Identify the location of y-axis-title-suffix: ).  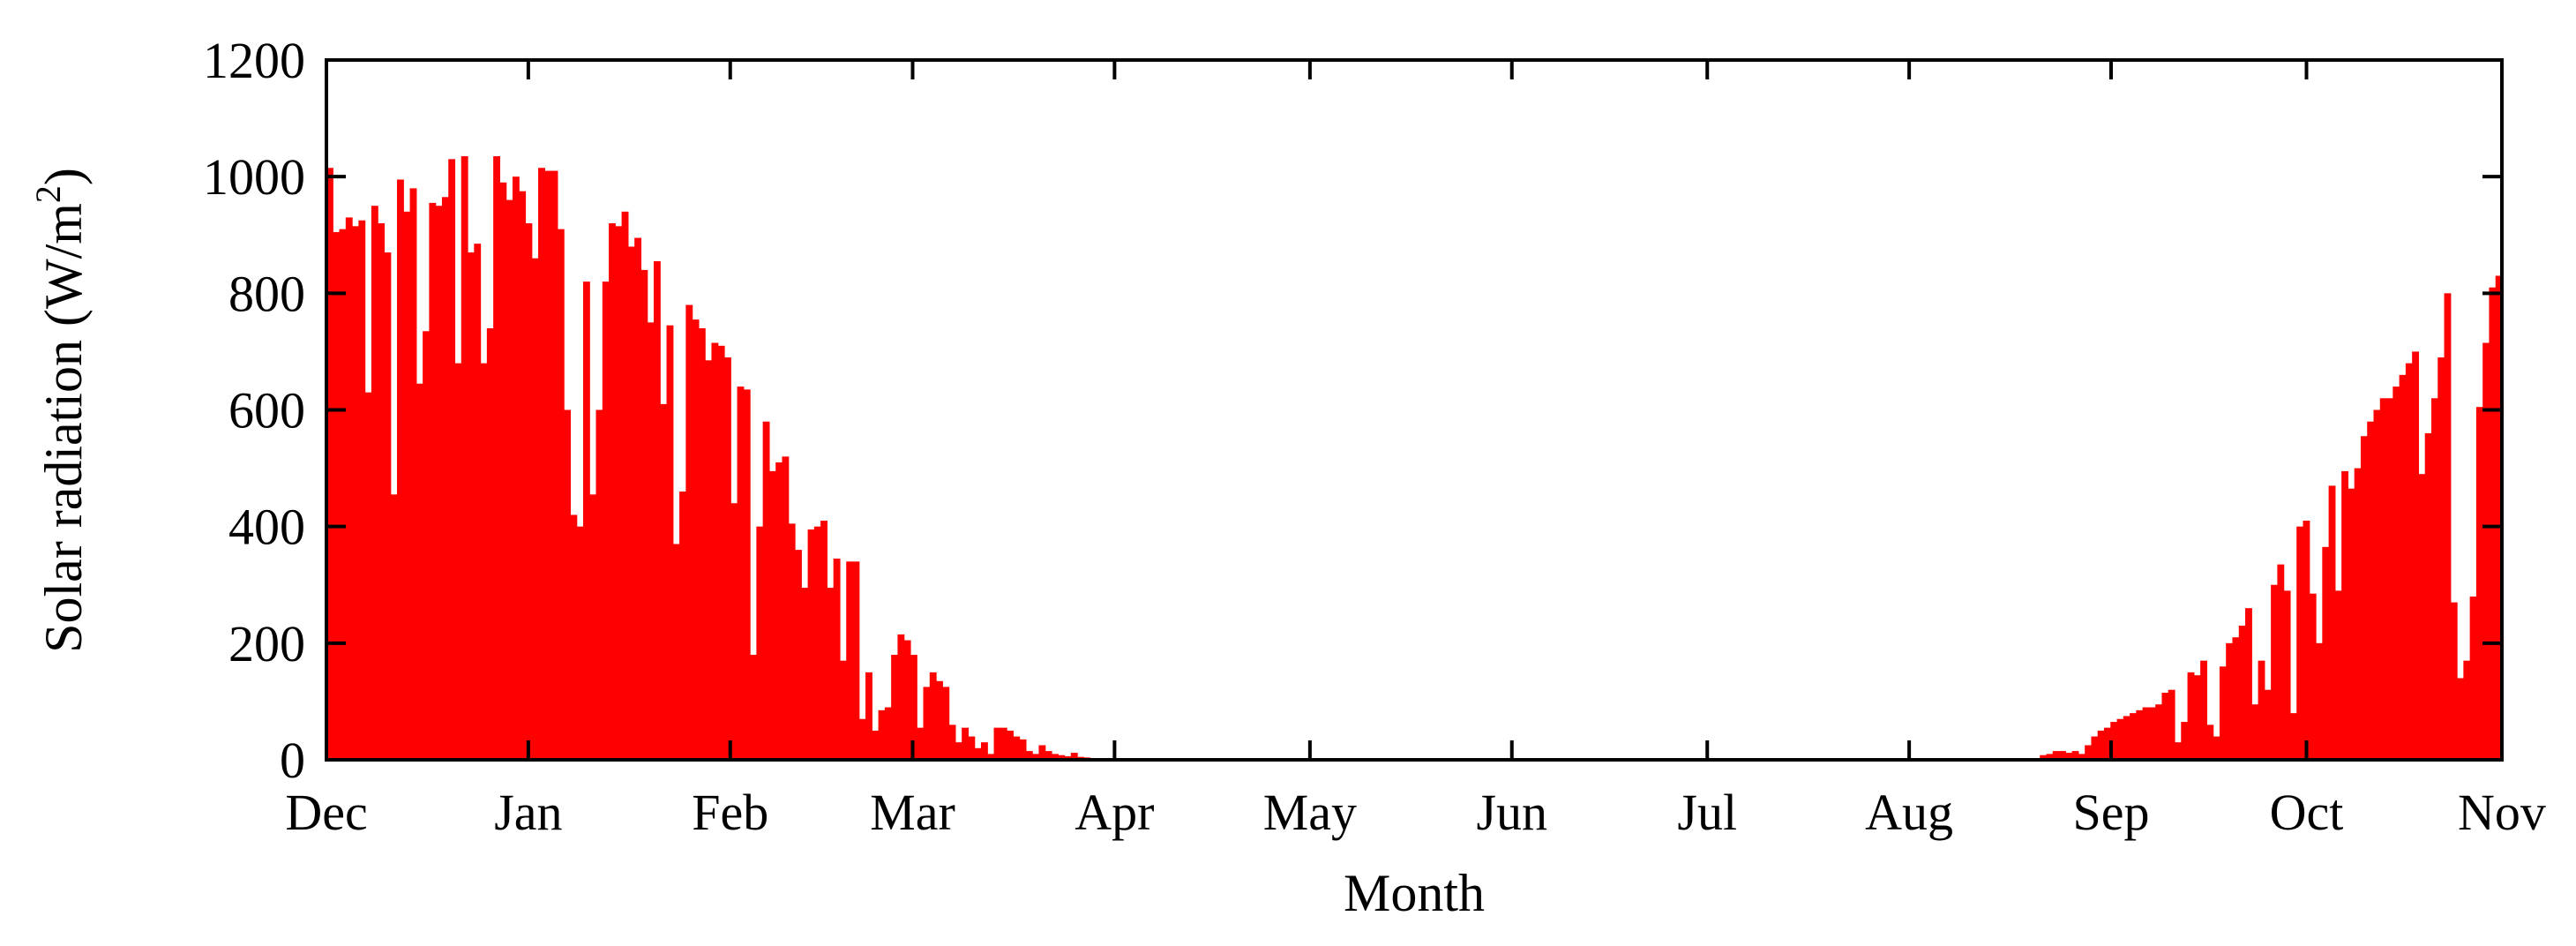
(64, 176).